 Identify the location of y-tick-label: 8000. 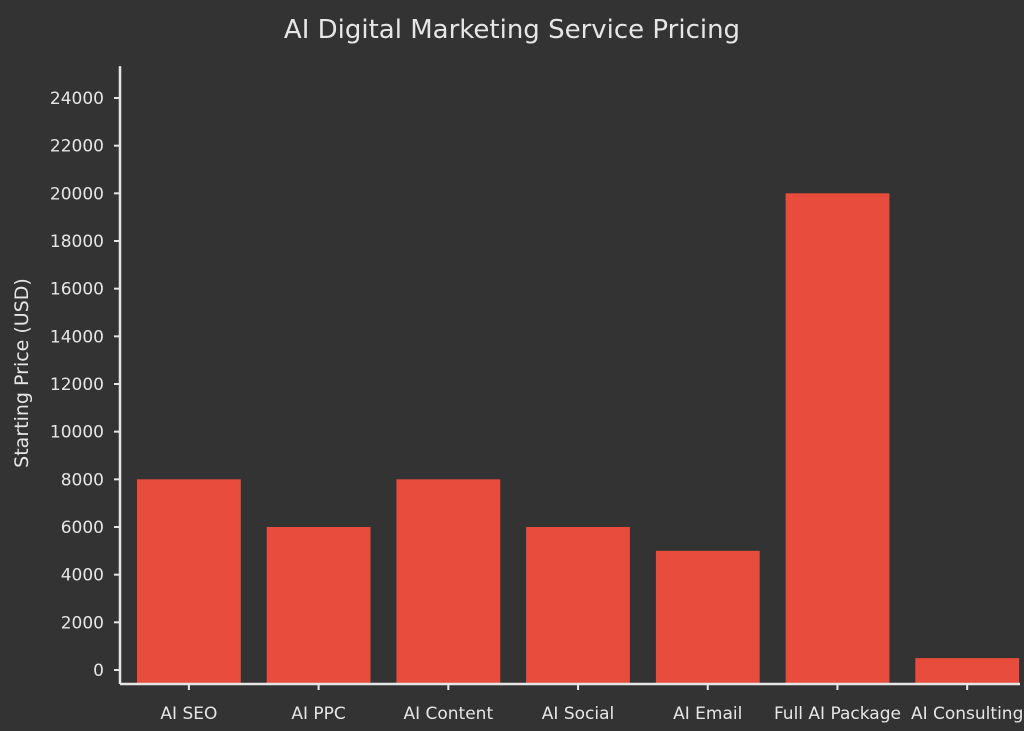
(82, 480).